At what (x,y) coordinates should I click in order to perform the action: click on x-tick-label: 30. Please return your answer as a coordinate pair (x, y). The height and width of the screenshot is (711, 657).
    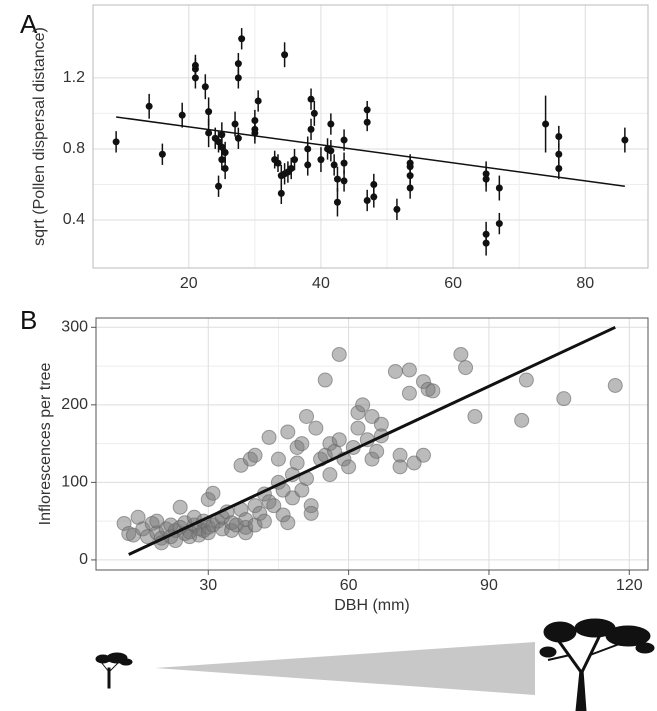
    Looking at the image, I should click on (208, 585).